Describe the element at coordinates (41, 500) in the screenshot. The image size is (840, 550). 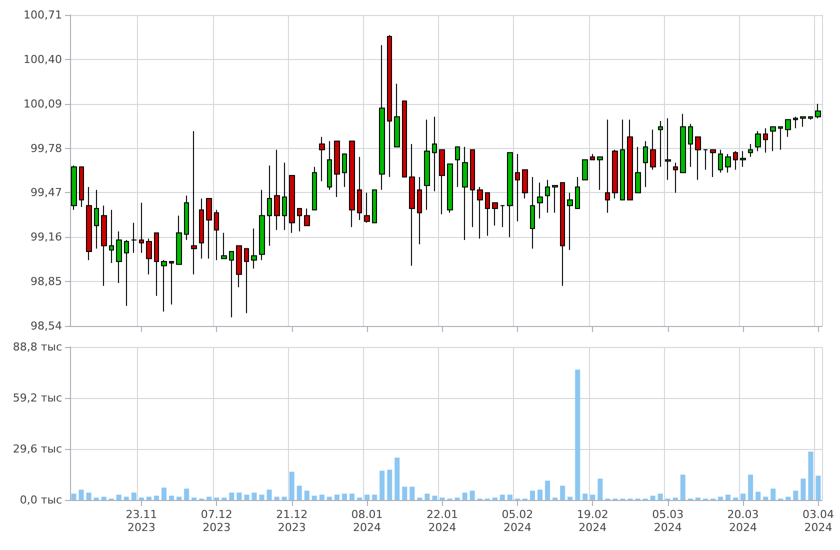
I see `y-tick-label: 0,0 тыс` at that location.